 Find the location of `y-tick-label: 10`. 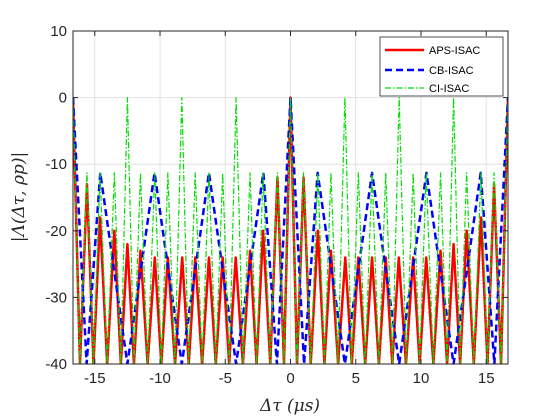

y-tick-label: 10 is located at coordinates (58, 31).